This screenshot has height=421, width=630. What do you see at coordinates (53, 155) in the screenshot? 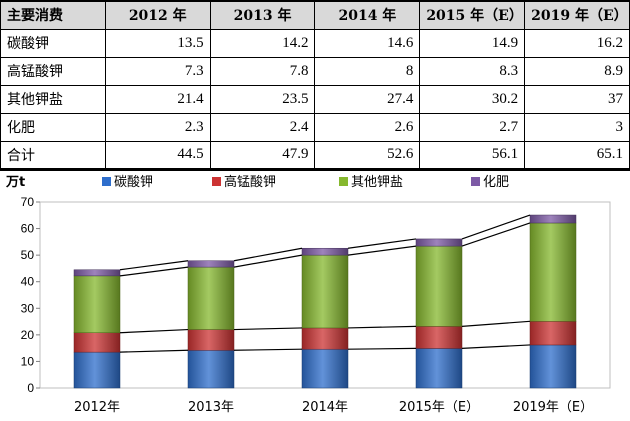
I see `row-label: 合计` at bounding box center [53, 155].